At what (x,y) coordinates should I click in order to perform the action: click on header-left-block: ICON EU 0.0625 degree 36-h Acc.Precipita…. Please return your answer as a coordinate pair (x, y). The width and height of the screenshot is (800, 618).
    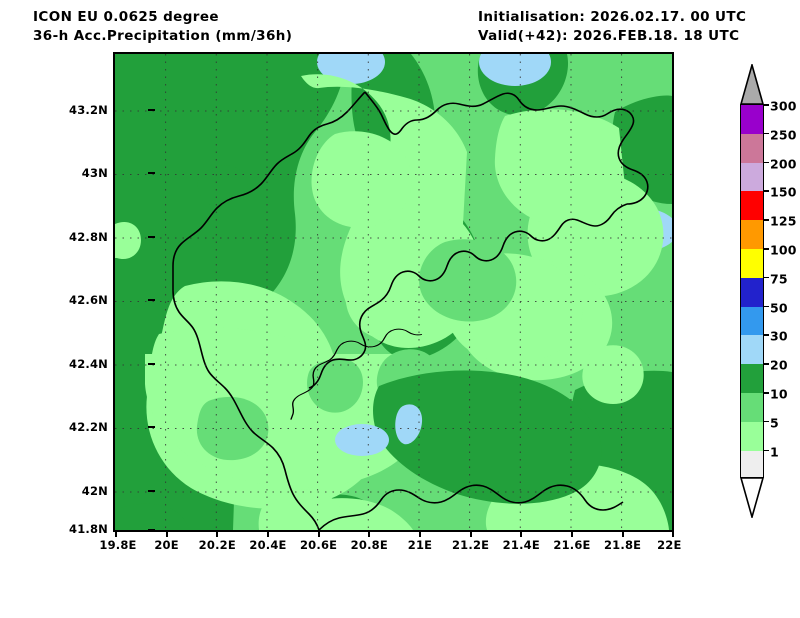
    Looking at the image, I should click on (162, 27).